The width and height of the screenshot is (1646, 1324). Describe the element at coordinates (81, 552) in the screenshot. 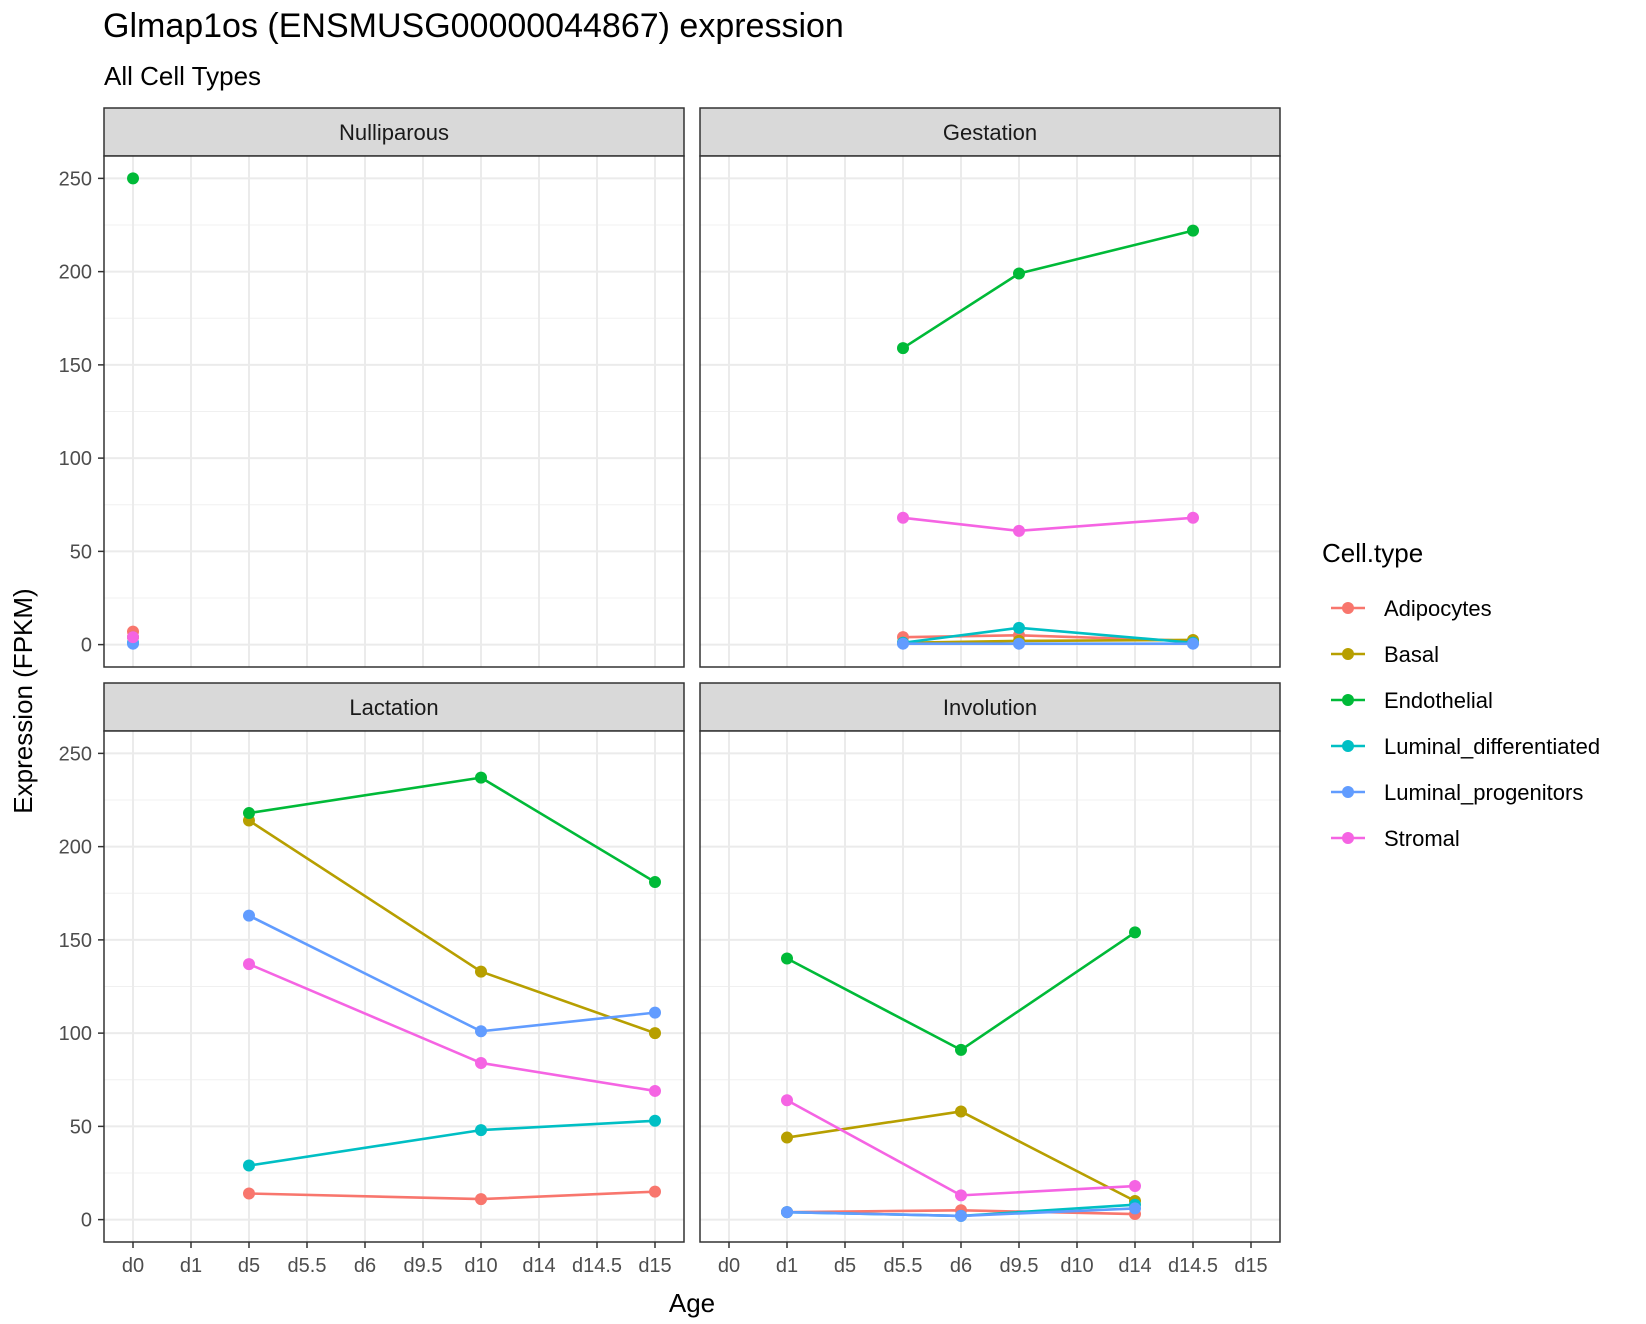

I see `y-tick-label: 50` at that location.